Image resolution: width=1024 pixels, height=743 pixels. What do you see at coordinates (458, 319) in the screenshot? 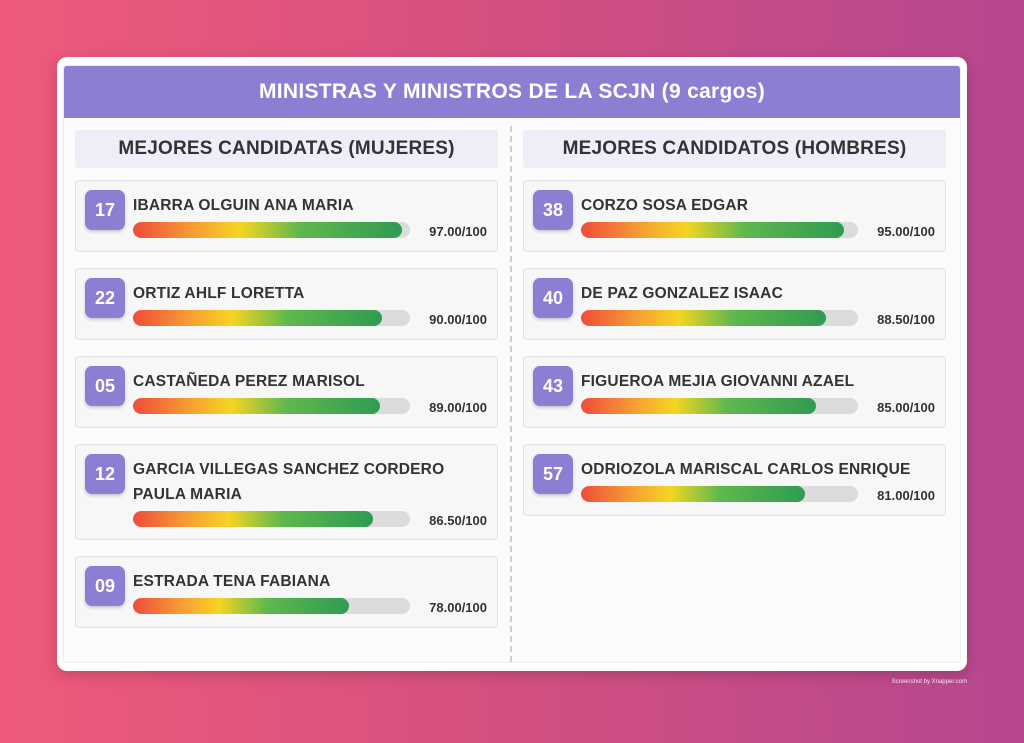
I see `candidate-score: 90.00/100` at bounding box center [458, 319].